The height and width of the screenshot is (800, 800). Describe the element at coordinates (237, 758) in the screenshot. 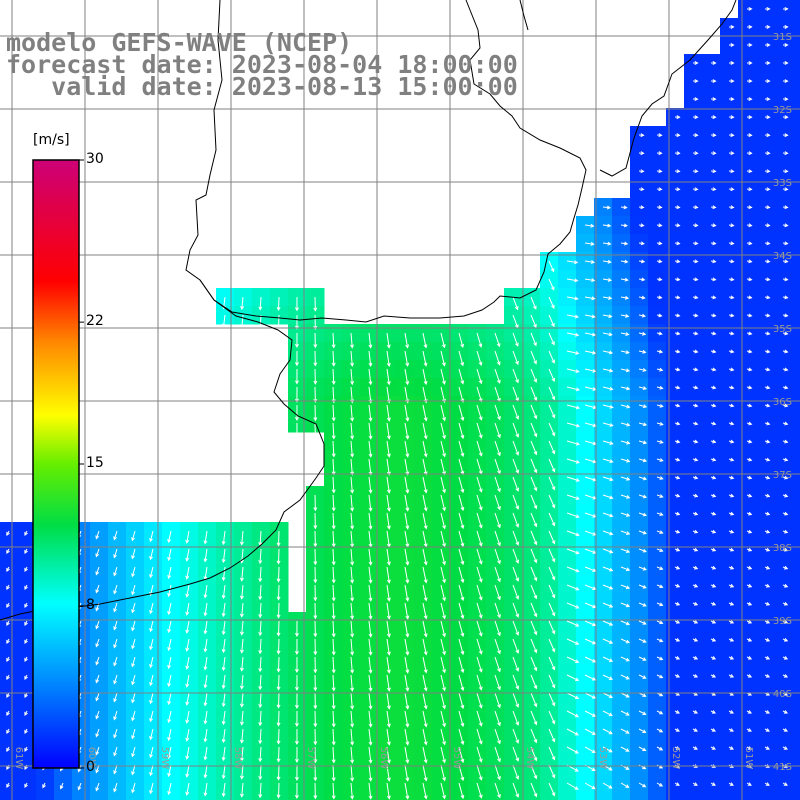

I see `lon-tick-label: 58W` at that location.